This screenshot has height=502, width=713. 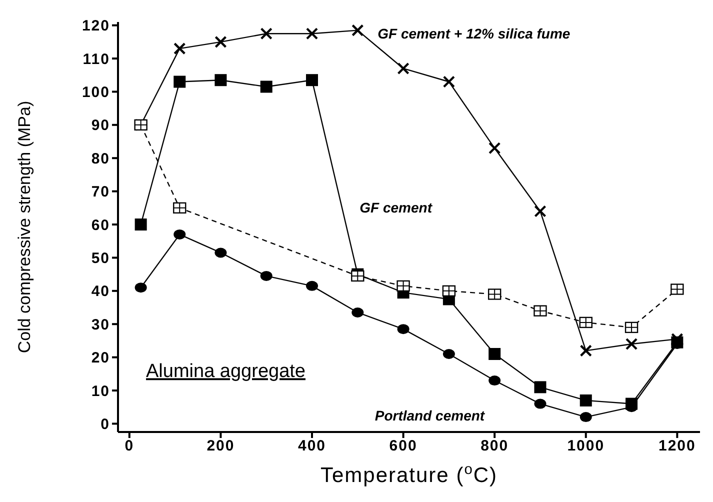 What do you see at coordinates (397, 207) in the screenshot?
I see `series-label: GF cement` at bounding box center [397, 207].